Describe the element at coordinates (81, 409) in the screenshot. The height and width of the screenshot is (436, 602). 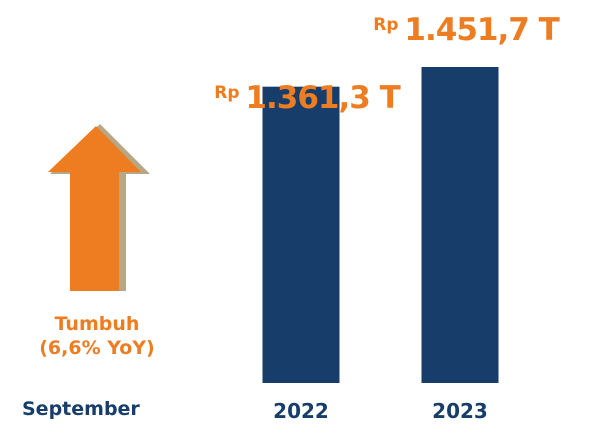
I see `period-label: September` at that location.